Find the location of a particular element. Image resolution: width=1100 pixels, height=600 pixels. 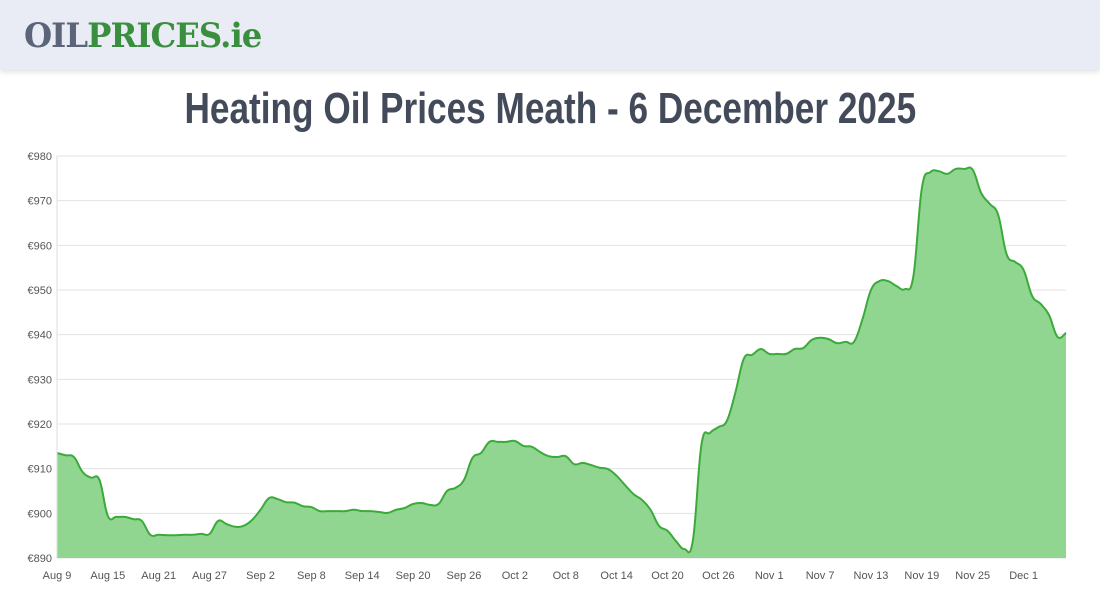

x-tick-label: Nov 7 is located at coordinates (820, 576).